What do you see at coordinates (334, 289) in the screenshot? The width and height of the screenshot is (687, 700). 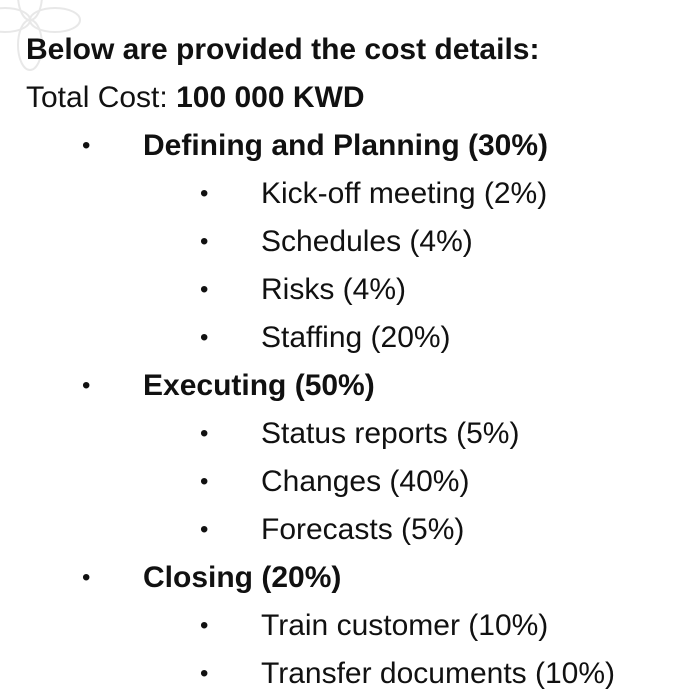 I see `subitem-label: Risks (4%)` at bounding box center [334, 289].